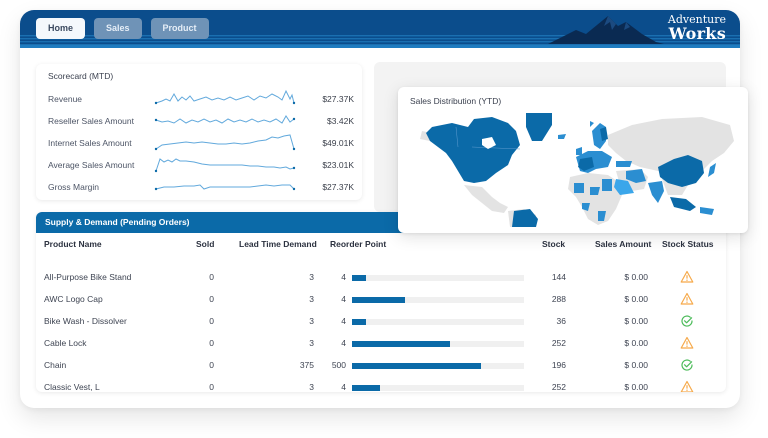 This screenshot has width=768, height=438. I want to click on logo-text-adventure: Adventure, so click(696, 19).